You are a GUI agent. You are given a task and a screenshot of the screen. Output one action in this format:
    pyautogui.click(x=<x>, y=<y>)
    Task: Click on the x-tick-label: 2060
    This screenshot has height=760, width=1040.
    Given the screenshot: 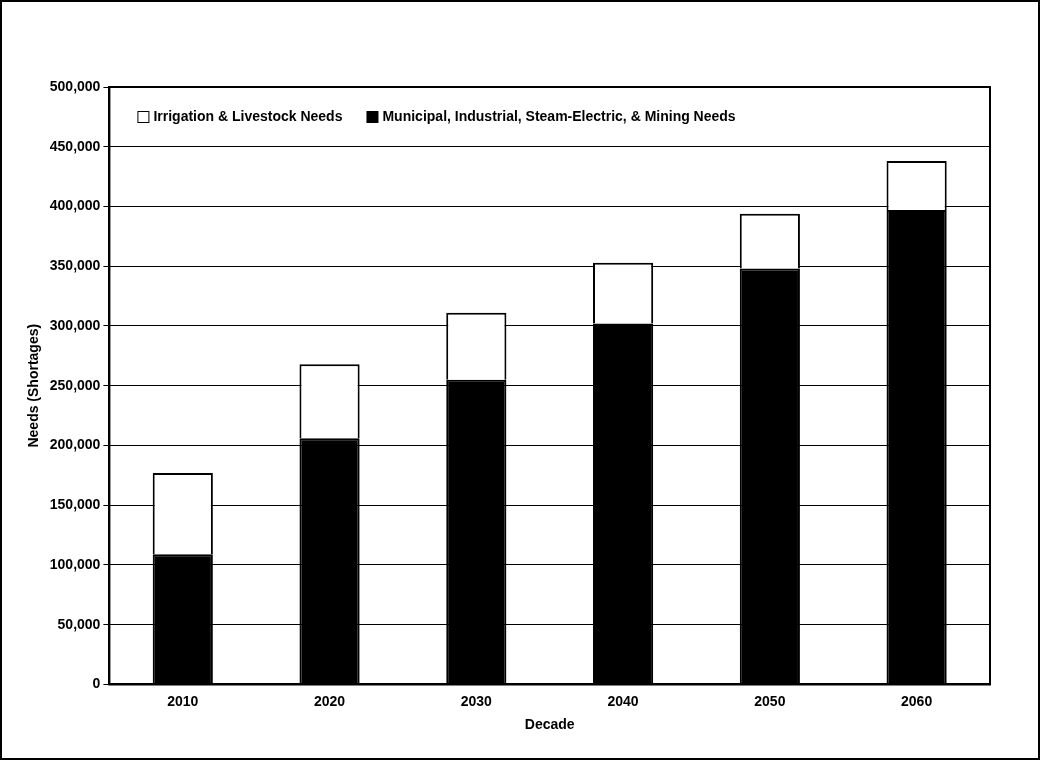 What is the action you would take?
    pyautogui.click(x=917, y=700)
    